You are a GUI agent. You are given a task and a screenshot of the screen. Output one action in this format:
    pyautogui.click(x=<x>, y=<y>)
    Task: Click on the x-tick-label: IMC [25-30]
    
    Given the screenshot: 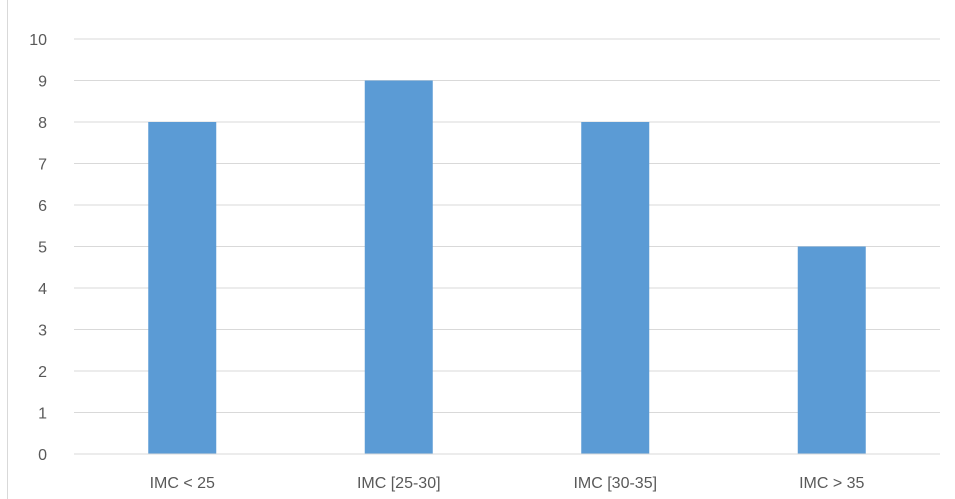 What is the action you would take?
    pyautogui.click(x=399, y=483)
    